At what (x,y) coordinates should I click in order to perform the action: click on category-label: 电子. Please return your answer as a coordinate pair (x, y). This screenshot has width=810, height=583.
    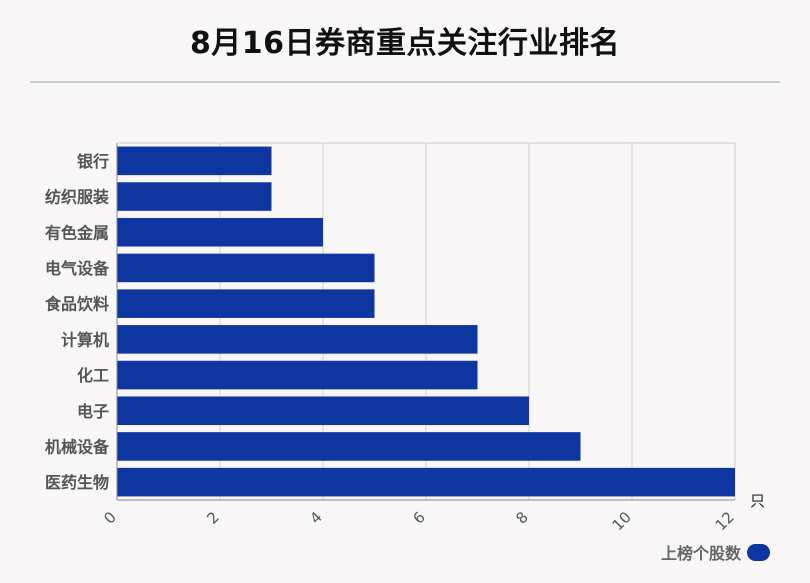
    Looking at the image, I should click on (93, 411).